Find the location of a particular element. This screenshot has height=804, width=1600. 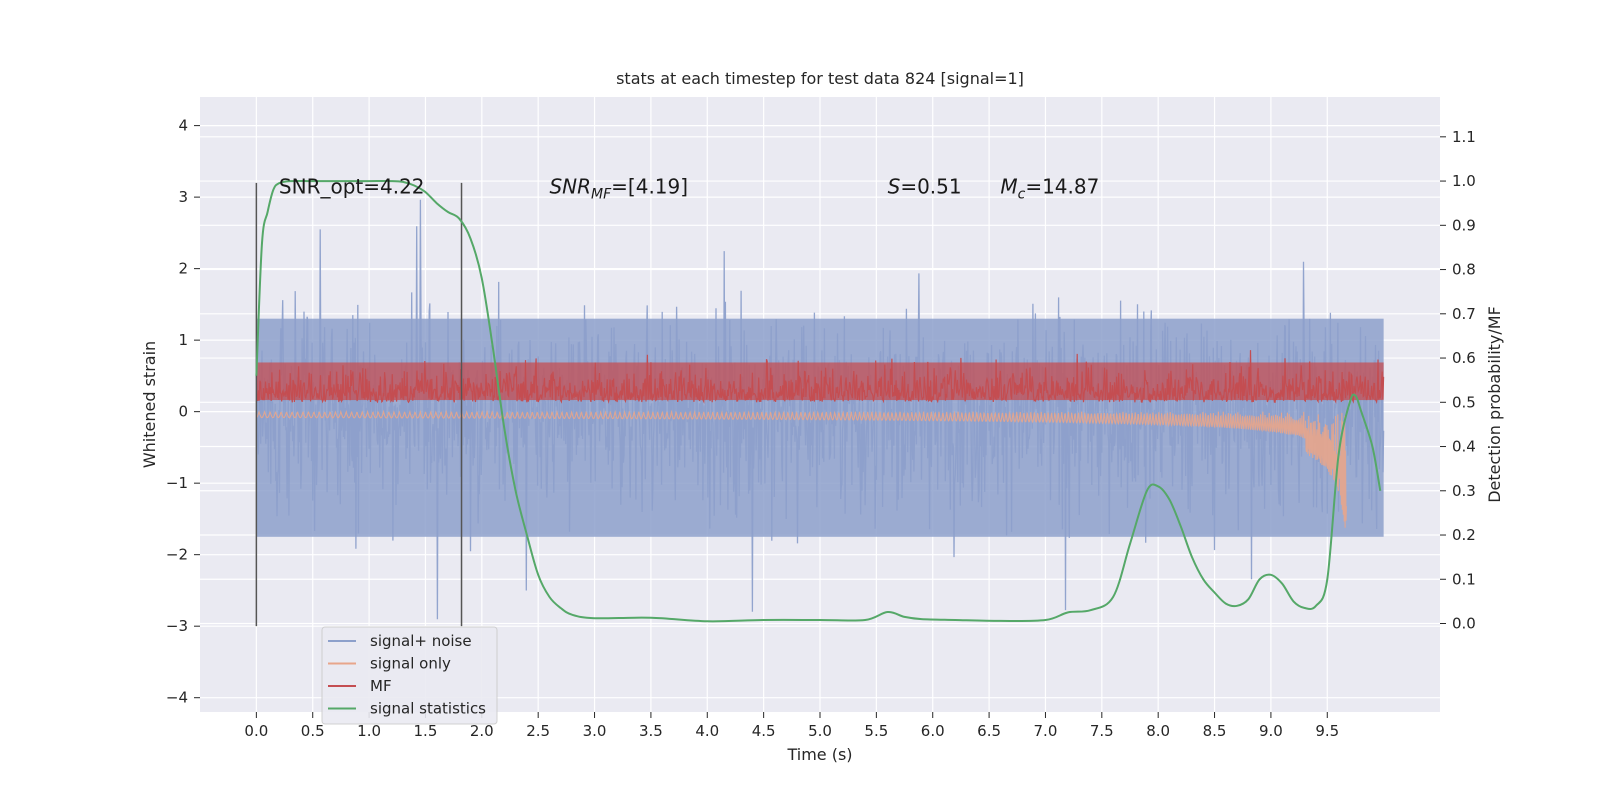

x-tick-label: 0.0 is located at coordinates (256, 731).